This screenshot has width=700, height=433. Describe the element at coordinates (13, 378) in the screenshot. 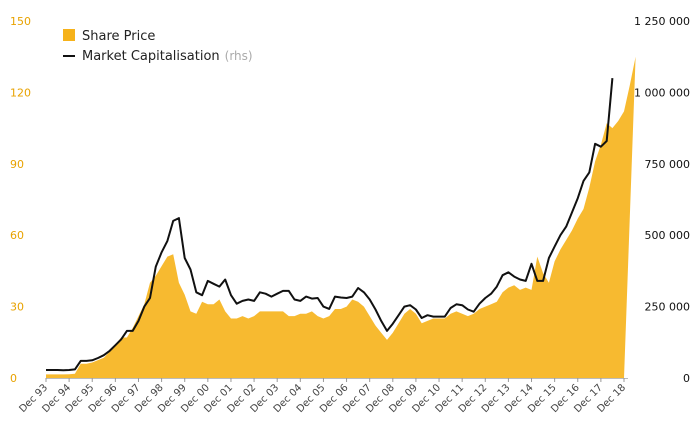

I see `left-tick-label: 0` at that location.